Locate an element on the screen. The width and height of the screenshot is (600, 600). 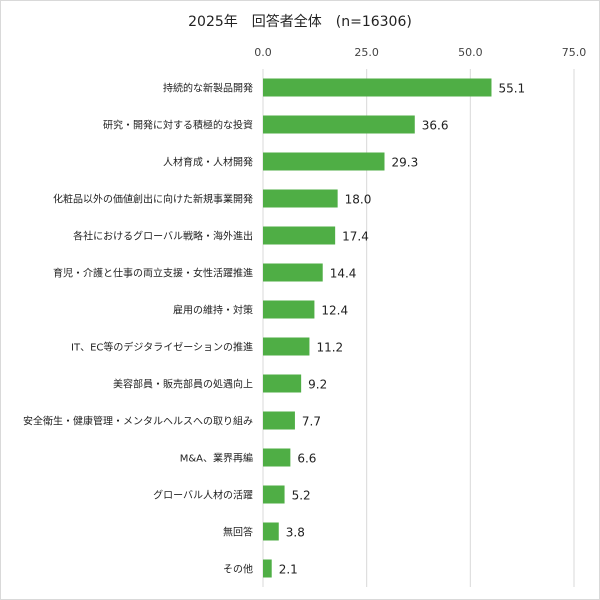
value-label: 36.6 is located at coordinates (435, 126).